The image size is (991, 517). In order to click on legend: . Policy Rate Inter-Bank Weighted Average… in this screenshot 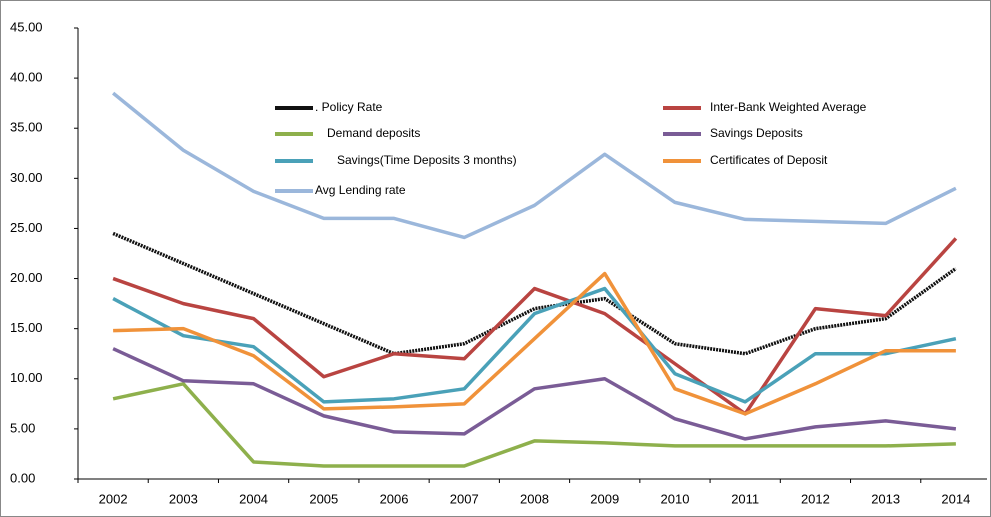, I will do `click(571, 148)`.